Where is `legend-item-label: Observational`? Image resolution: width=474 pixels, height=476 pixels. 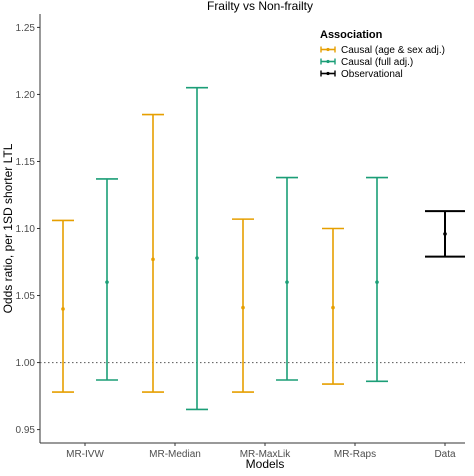 legend-item-label: Observational is located at coordinates (372, 74).